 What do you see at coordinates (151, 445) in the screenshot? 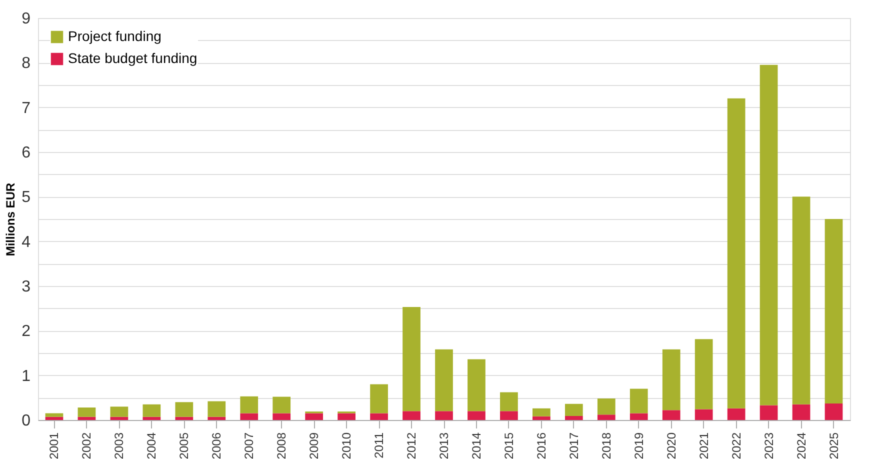
I see `x-tick-label: 2004` at bounding box center [151, 445].